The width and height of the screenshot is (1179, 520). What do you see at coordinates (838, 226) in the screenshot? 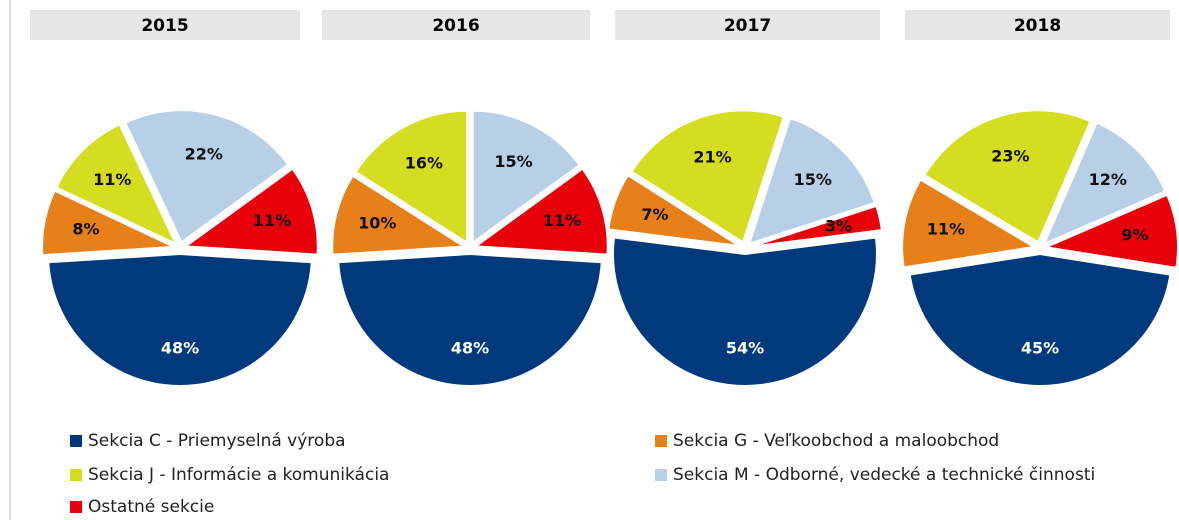
I see `data-label: 3%` at bounding box center [838, 226].